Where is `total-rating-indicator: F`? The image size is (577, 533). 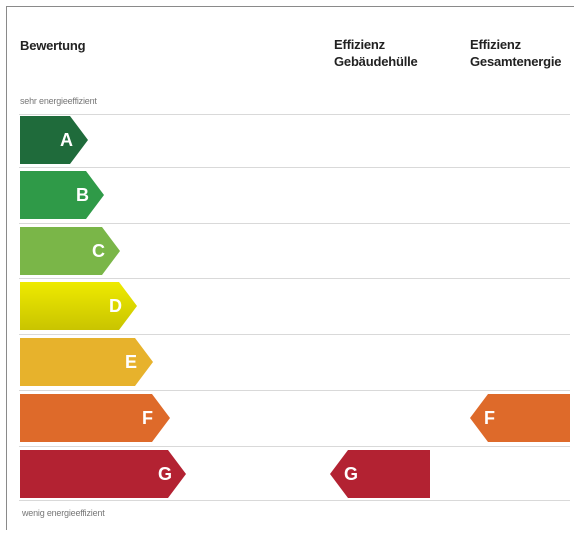
total-rating-indicator: F is located at coordinates (520, 418).